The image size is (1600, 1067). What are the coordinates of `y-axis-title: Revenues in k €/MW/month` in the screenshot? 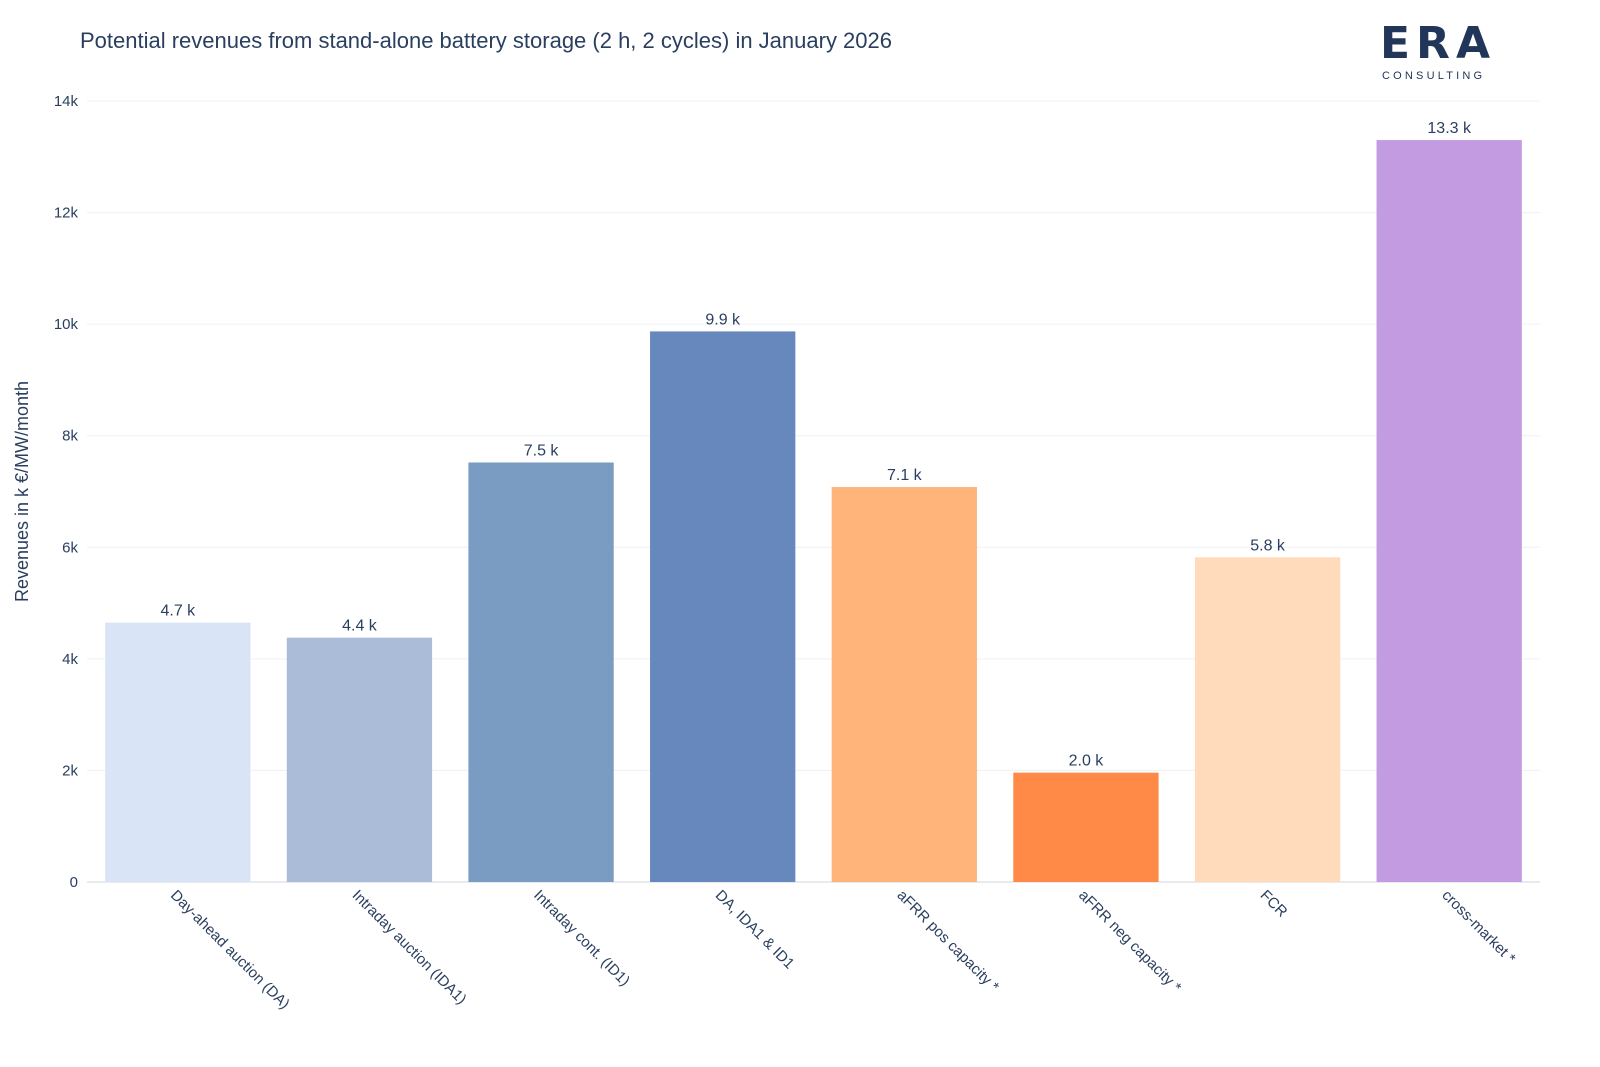 It's located at (22, 491).